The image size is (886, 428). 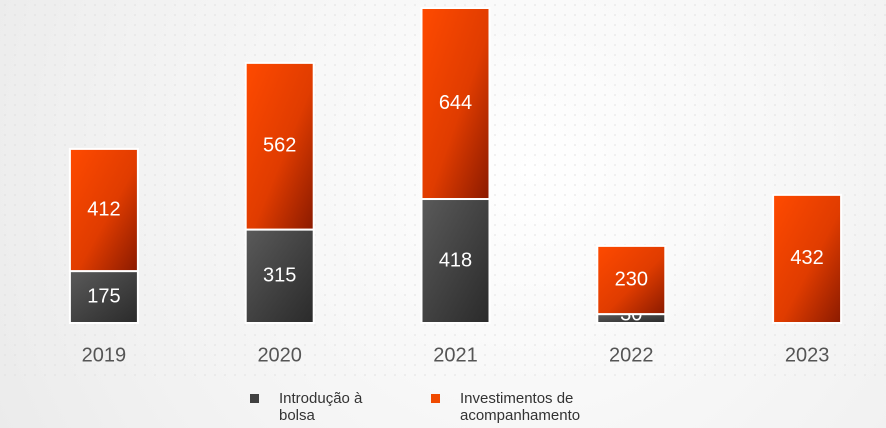 I want to click on x-tick-label: 2021, so click(x=455, y=355).